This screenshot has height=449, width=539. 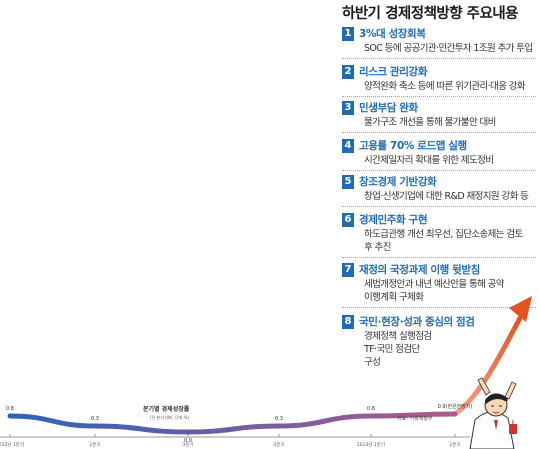 I want to click on item-number: 5, so click(x=348, y=182).